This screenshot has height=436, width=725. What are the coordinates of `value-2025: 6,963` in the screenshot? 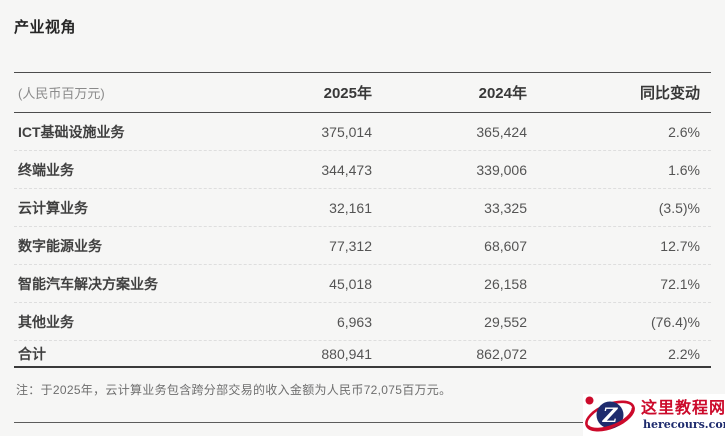 It's located at (354, 321).